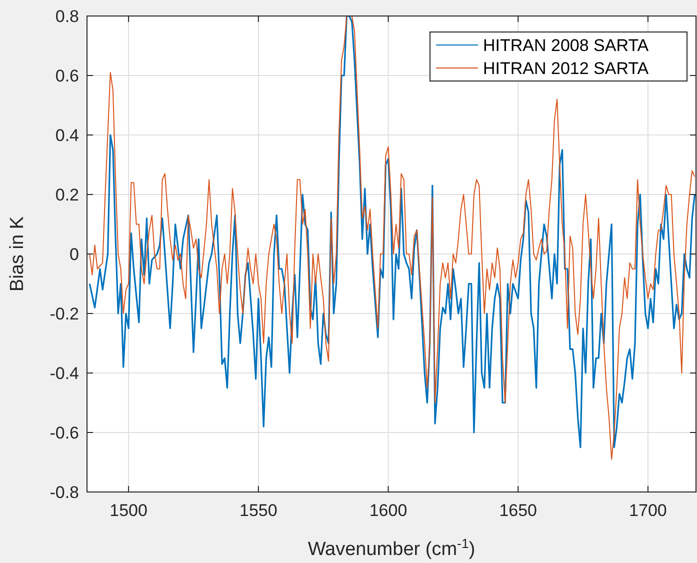  Describe the element at coordinates (566, 45) in the screenshot. I see `legend-label: HITRAN 2008 SARTA` at that location.